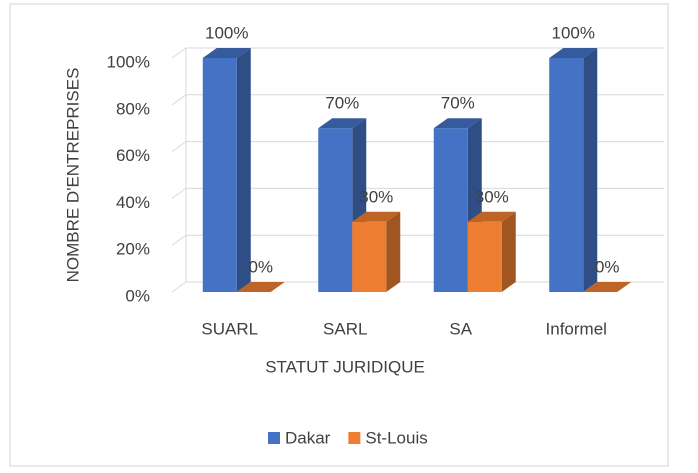 The image size is (698, 473). What do you see at coordinates (229, 328) in the screenshot?
I see `x-tick-label: SUARL` at bounding box center [229, 328].